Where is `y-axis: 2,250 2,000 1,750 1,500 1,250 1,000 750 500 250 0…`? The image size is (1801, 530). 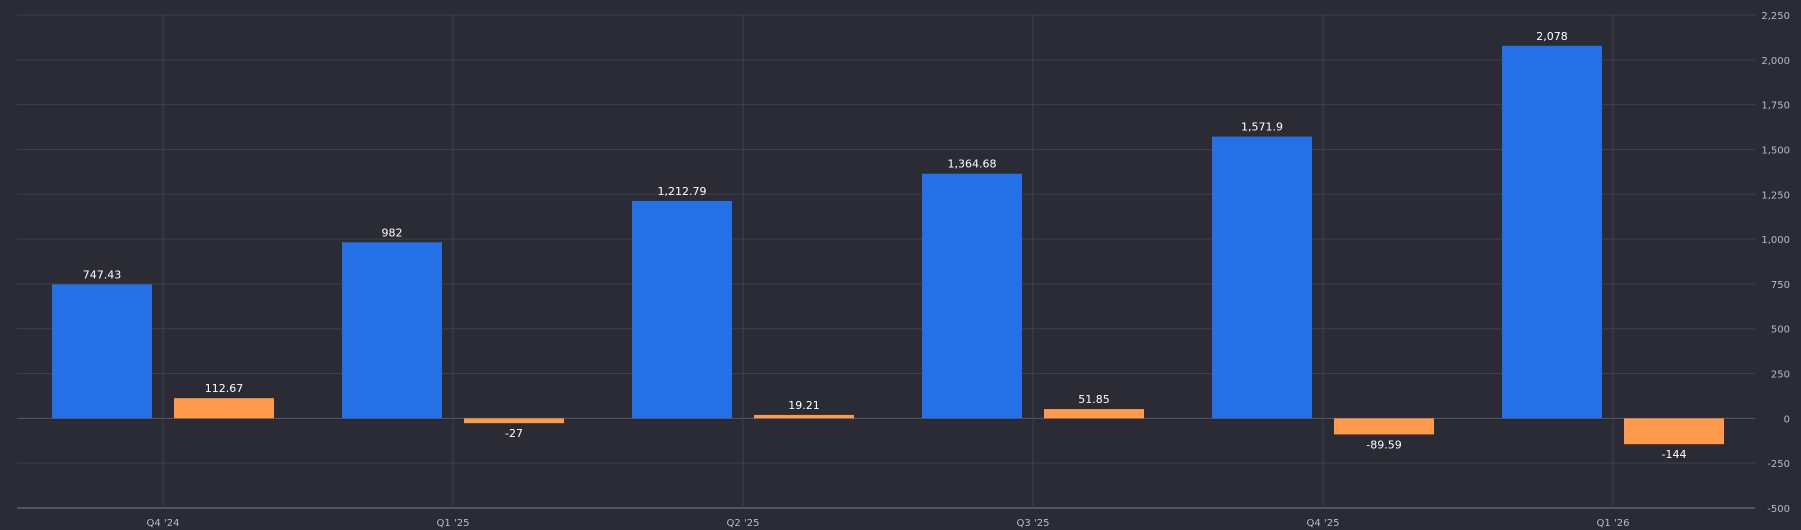
y-axis: 2,250 2,000 1,750 1,500 1,250 1,000 750 500 250 0… is located at coordinates (1775, 263).